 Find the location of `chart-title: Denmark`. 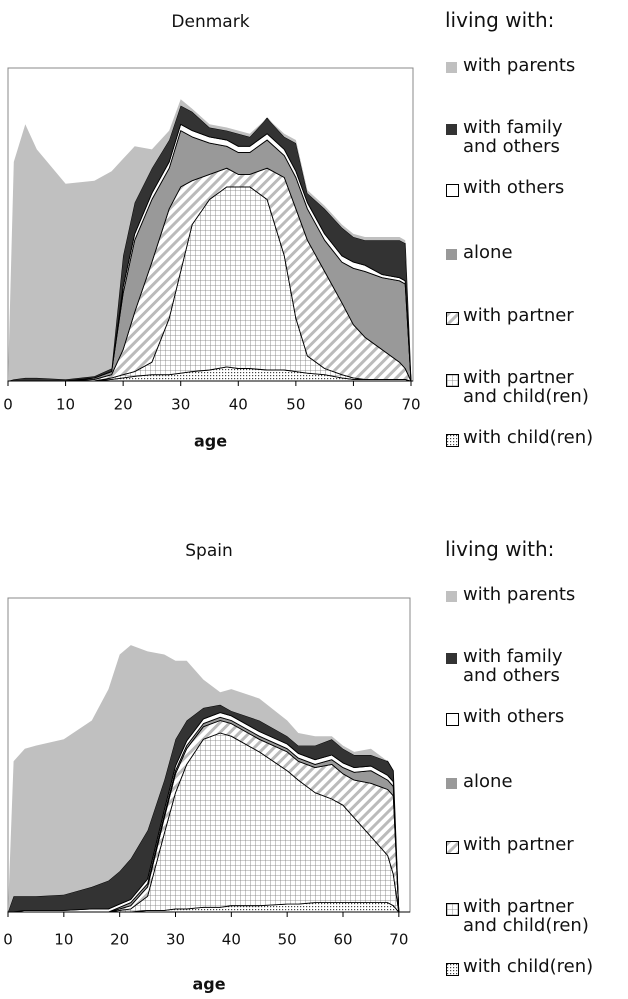

chart-title: Denmark is located at coordinates (210, 22).